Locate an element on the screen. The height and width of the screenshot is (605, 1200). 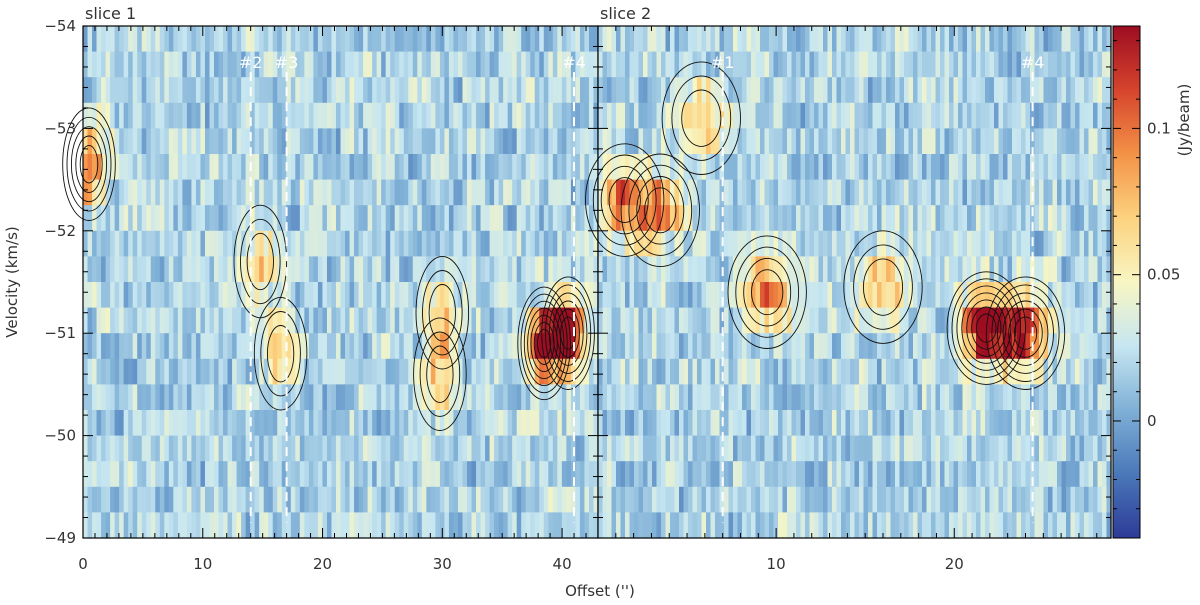
marker-label: #3 is located at coordinates (287, 62).